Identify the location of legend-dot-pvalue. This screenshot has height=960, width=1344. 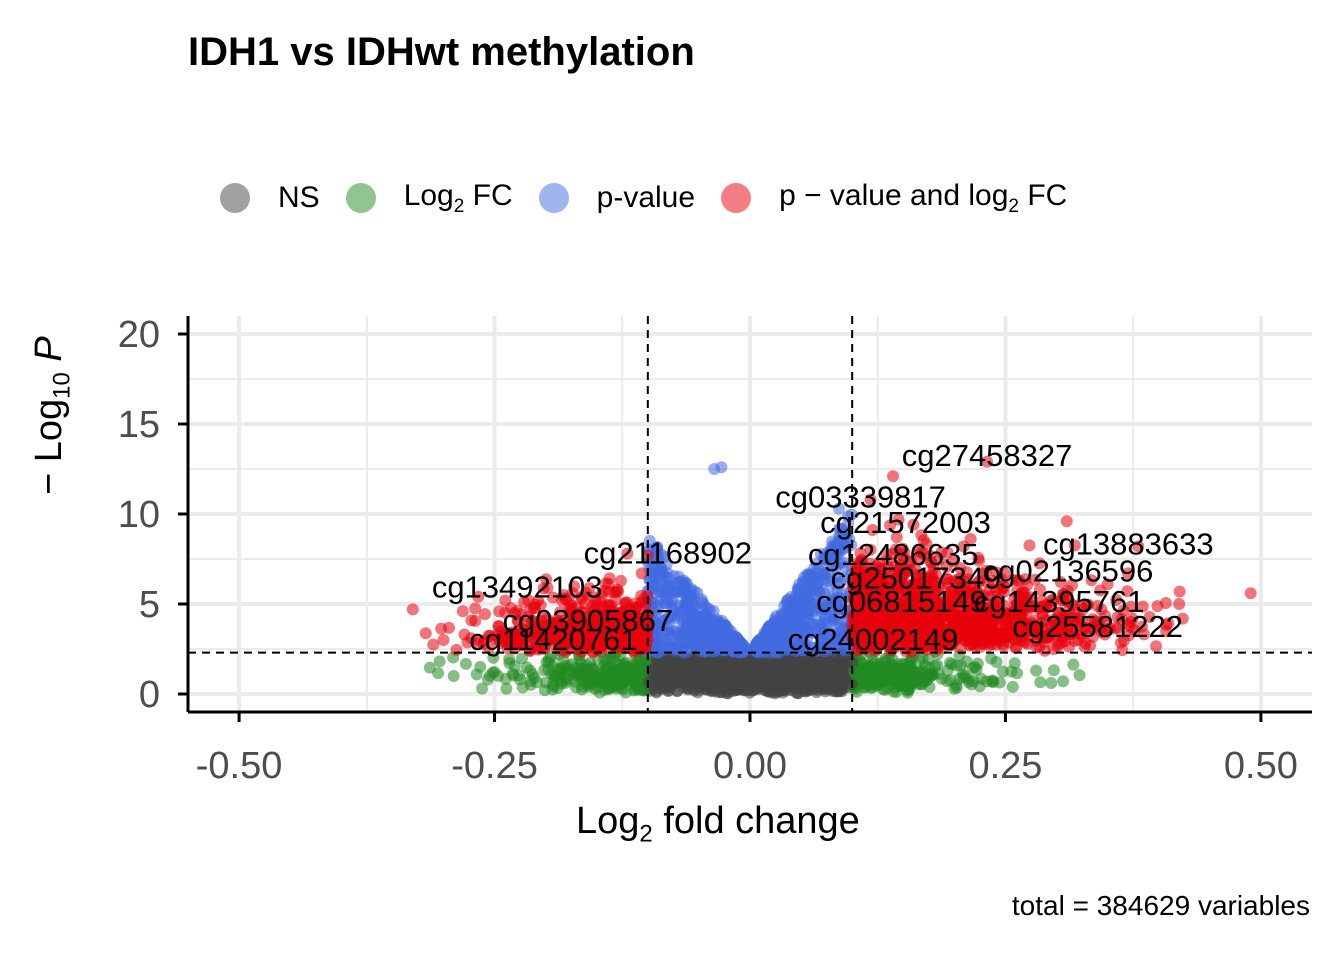
(553, 198).